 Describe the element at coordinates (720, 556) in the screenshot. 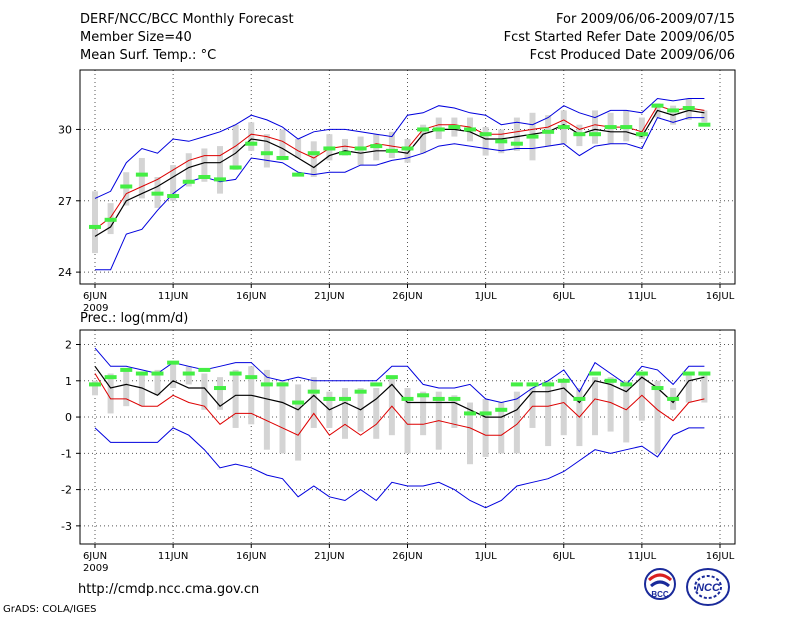

I see `x-tick-label: 16JUL` at that location.